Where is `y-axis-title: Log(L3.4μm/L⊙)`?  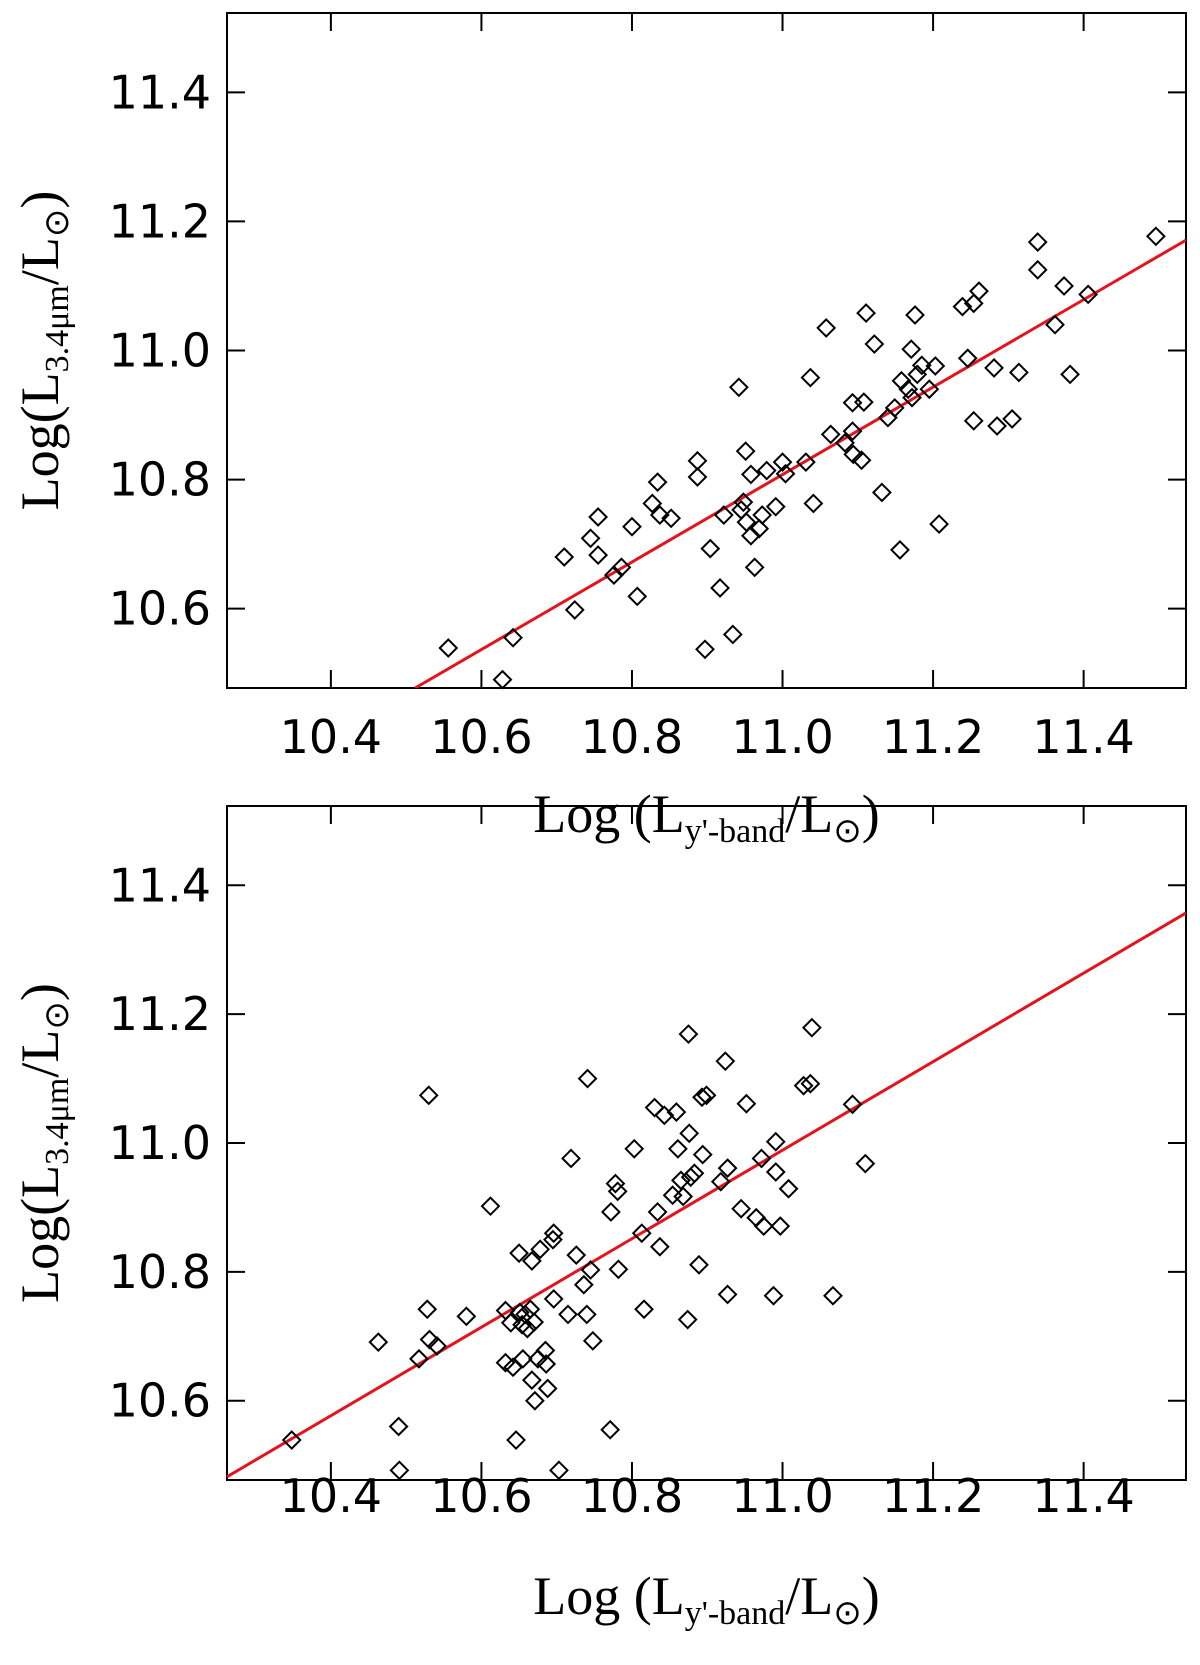
y-axis-title: Log(L3.4μm/L⊙) is located at coordinates (43, 351).